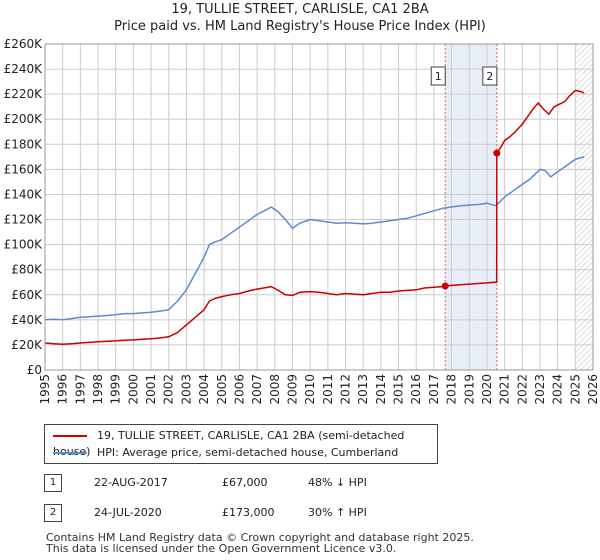 The height and width of the screenshot is (560, 600). Describe the element at coordinates (24, 220) in the screenshot. I see `y-tick-label: £120K` at that location.